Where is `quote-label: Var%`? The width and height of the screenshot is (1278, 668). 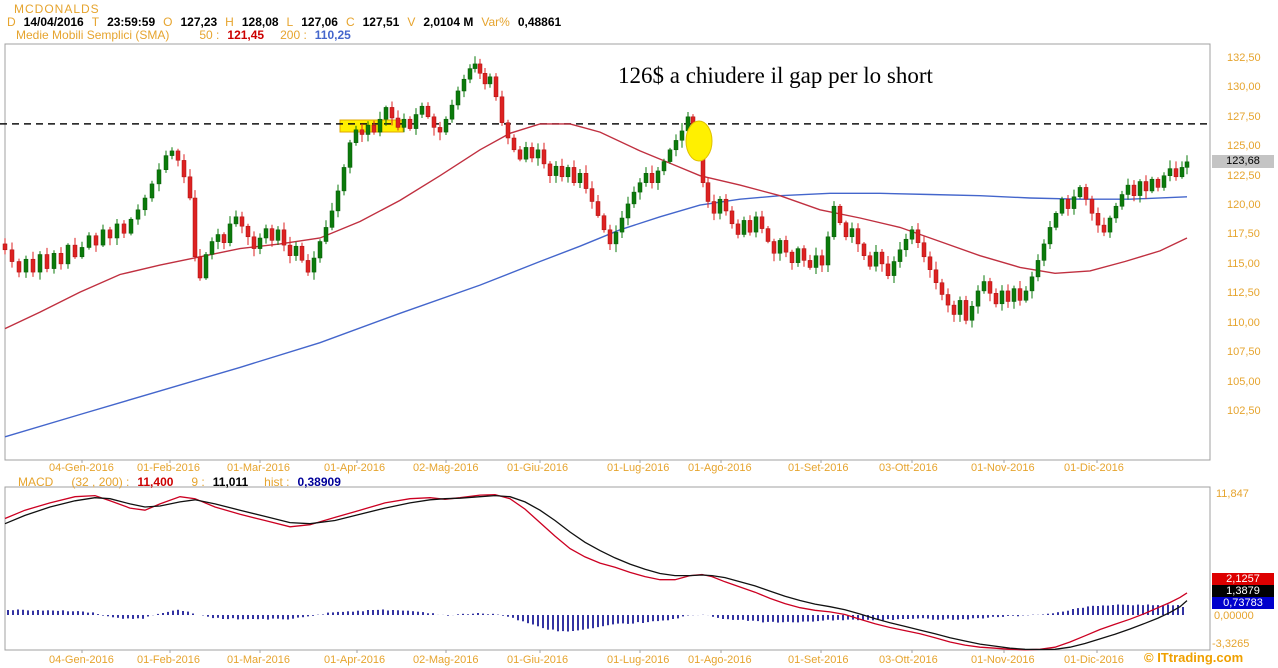
quote-label: Var% is located at coordinates (495, 22).